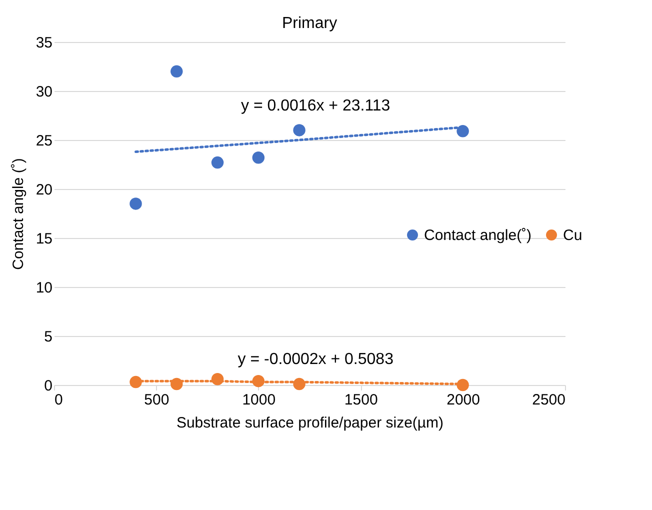 This screenshot has height=510, width=652. I want to click on y-tick-label: 5, so click(48, 337).